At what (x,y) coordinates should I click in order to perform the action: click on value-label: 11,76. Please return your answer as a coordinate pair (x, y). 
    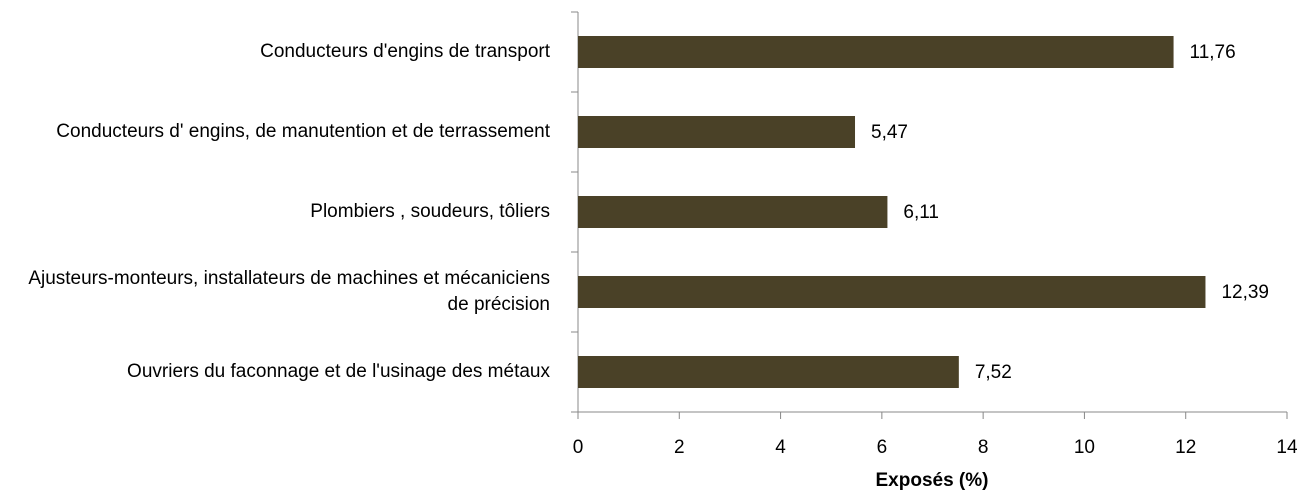
    Looking at the image, I should click on (1213, 52).